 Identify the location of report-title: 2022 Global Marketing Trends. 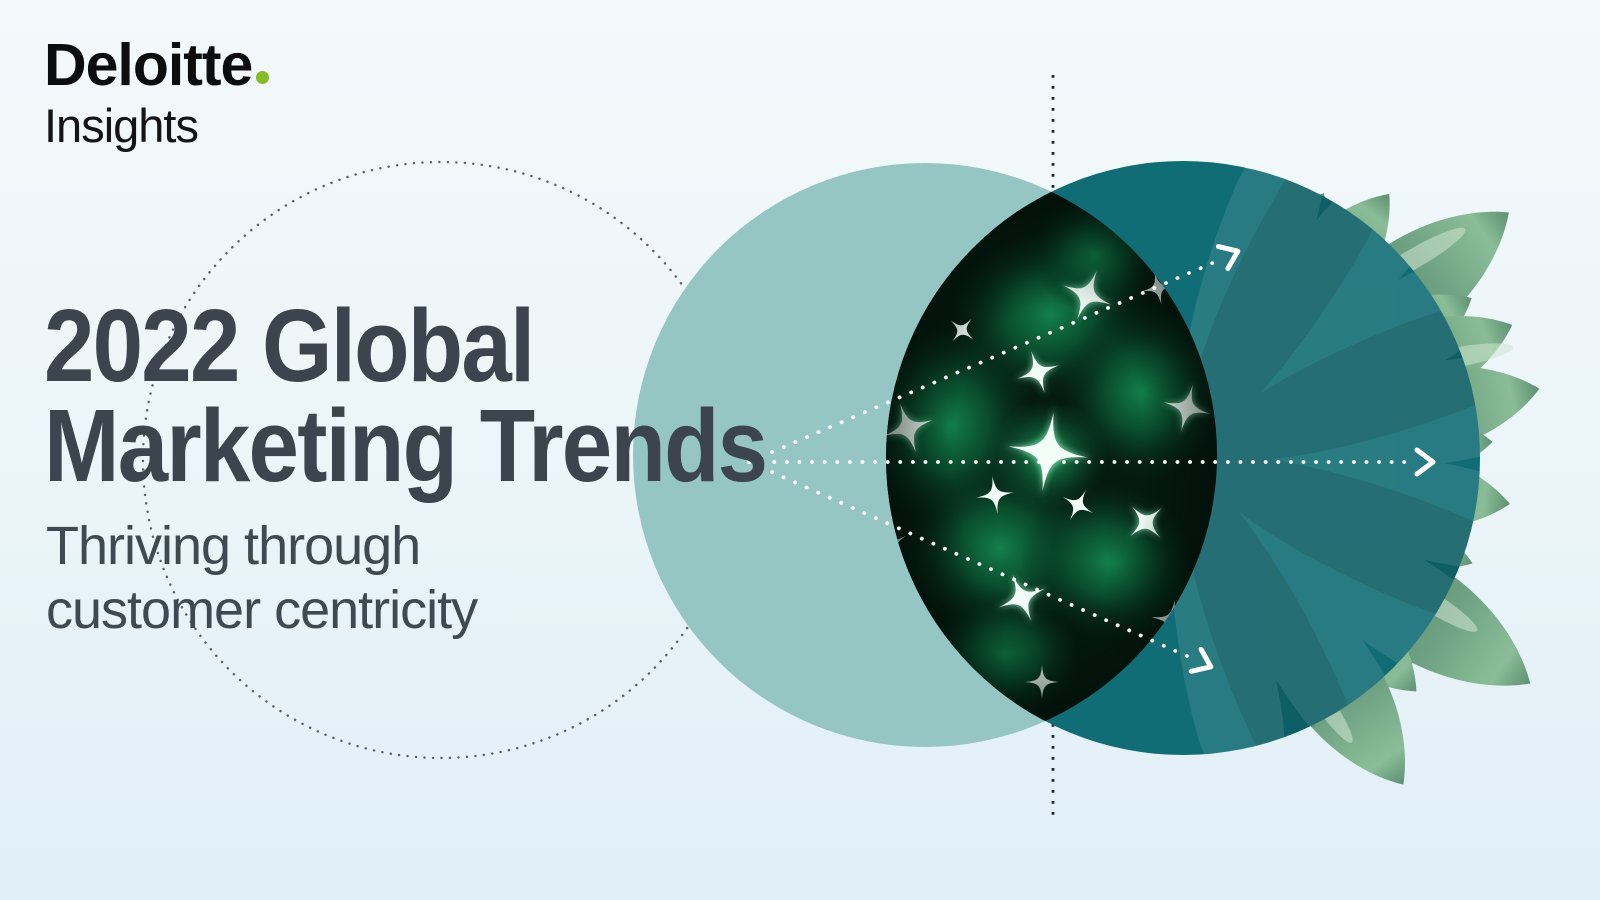
(406, 395).